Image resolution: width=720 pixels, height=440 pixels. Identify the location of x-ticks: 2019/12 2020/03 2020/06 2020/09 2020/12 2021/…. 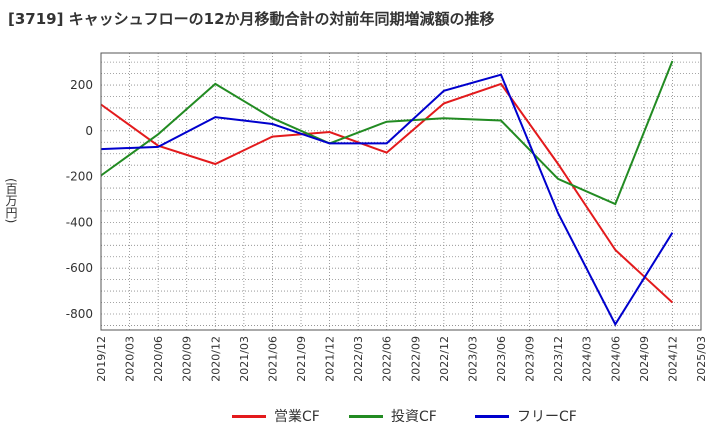
(401, 359).